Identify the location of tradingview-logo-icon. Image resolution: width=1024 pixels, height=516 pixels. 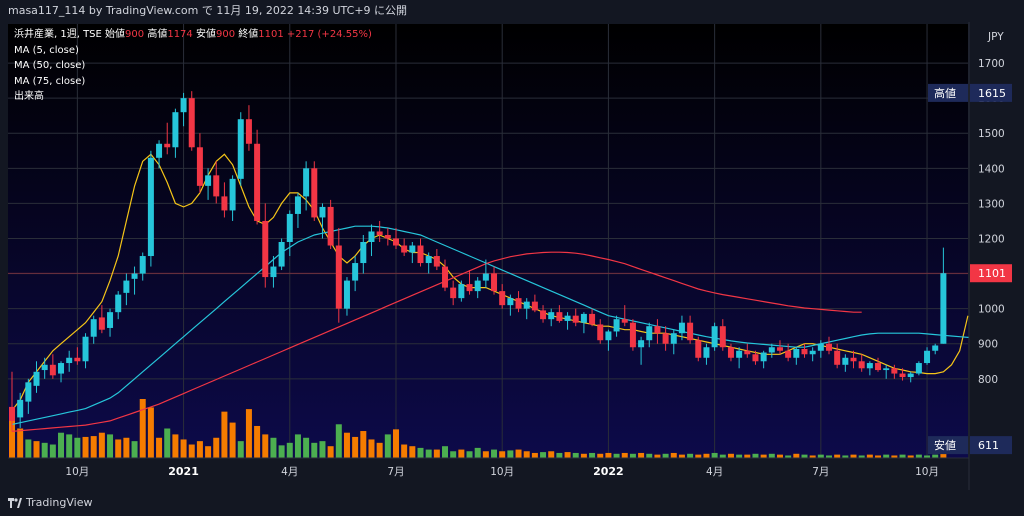
(15, 503).